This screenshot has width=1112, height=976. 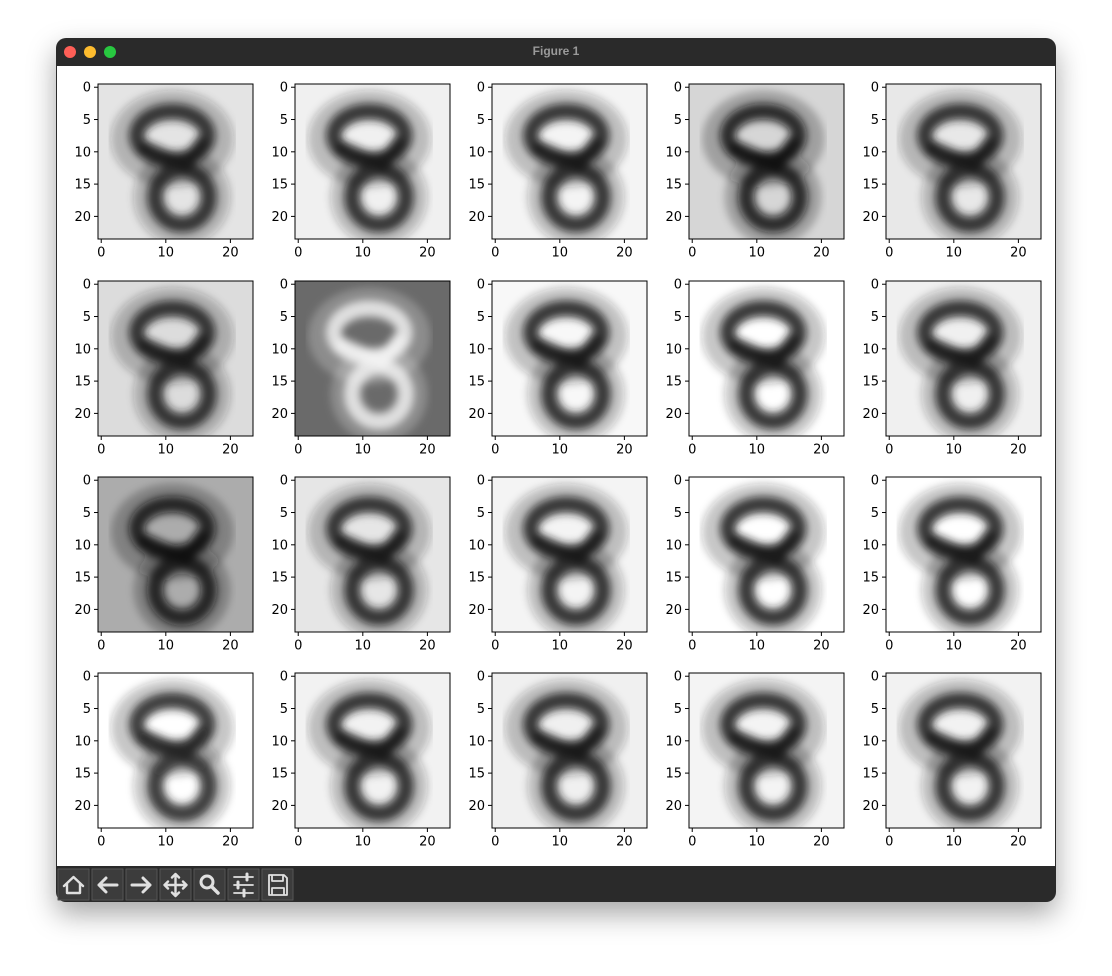 What do you see at coordinates (107, 884) in the screenshot?
I see `back-button` at bounding box center [107, 884].